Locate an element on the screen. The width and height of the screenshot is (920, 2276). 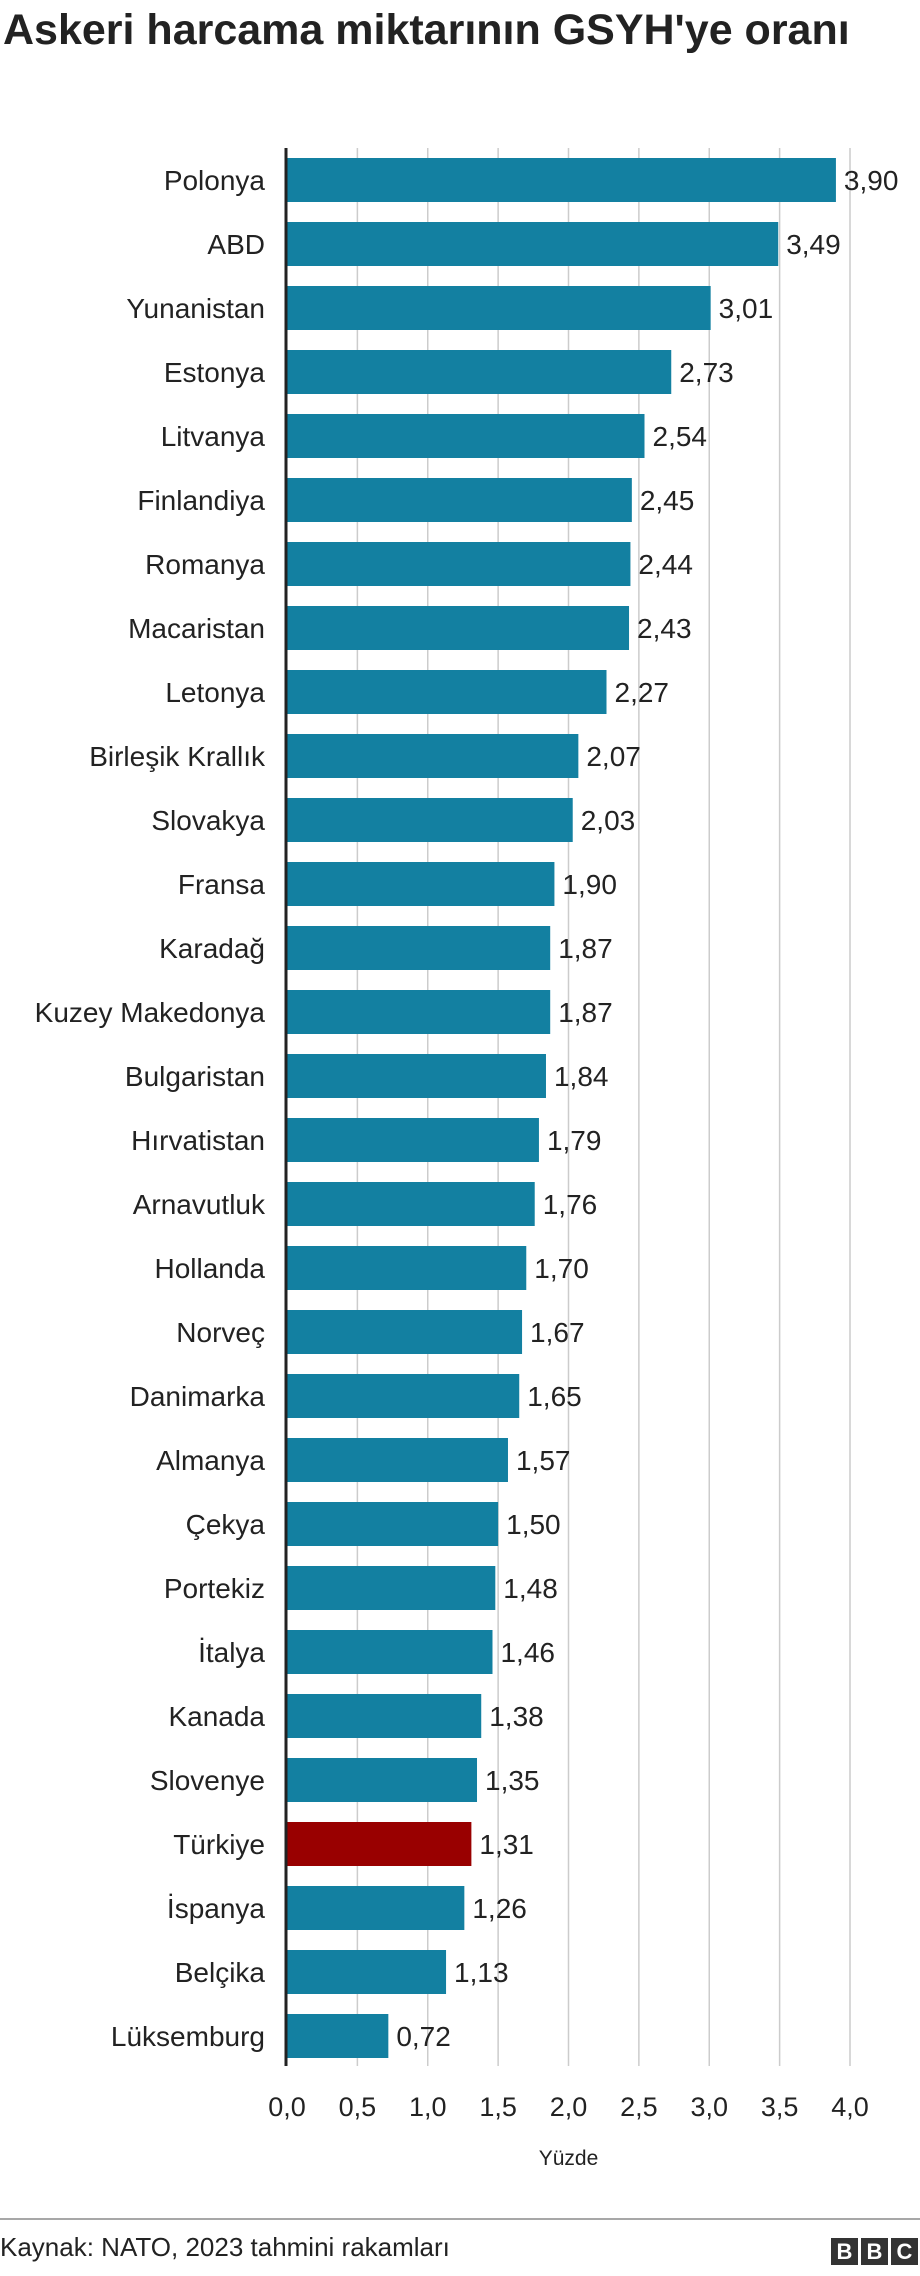
value-label: 1,35 is located at coordinates (512, 1780).